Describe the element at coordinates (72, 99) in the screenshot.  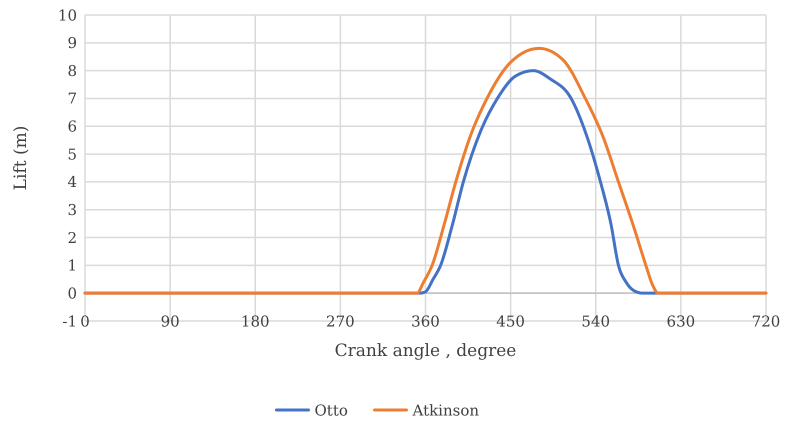
I see `y-tick-label: 7` at that location.